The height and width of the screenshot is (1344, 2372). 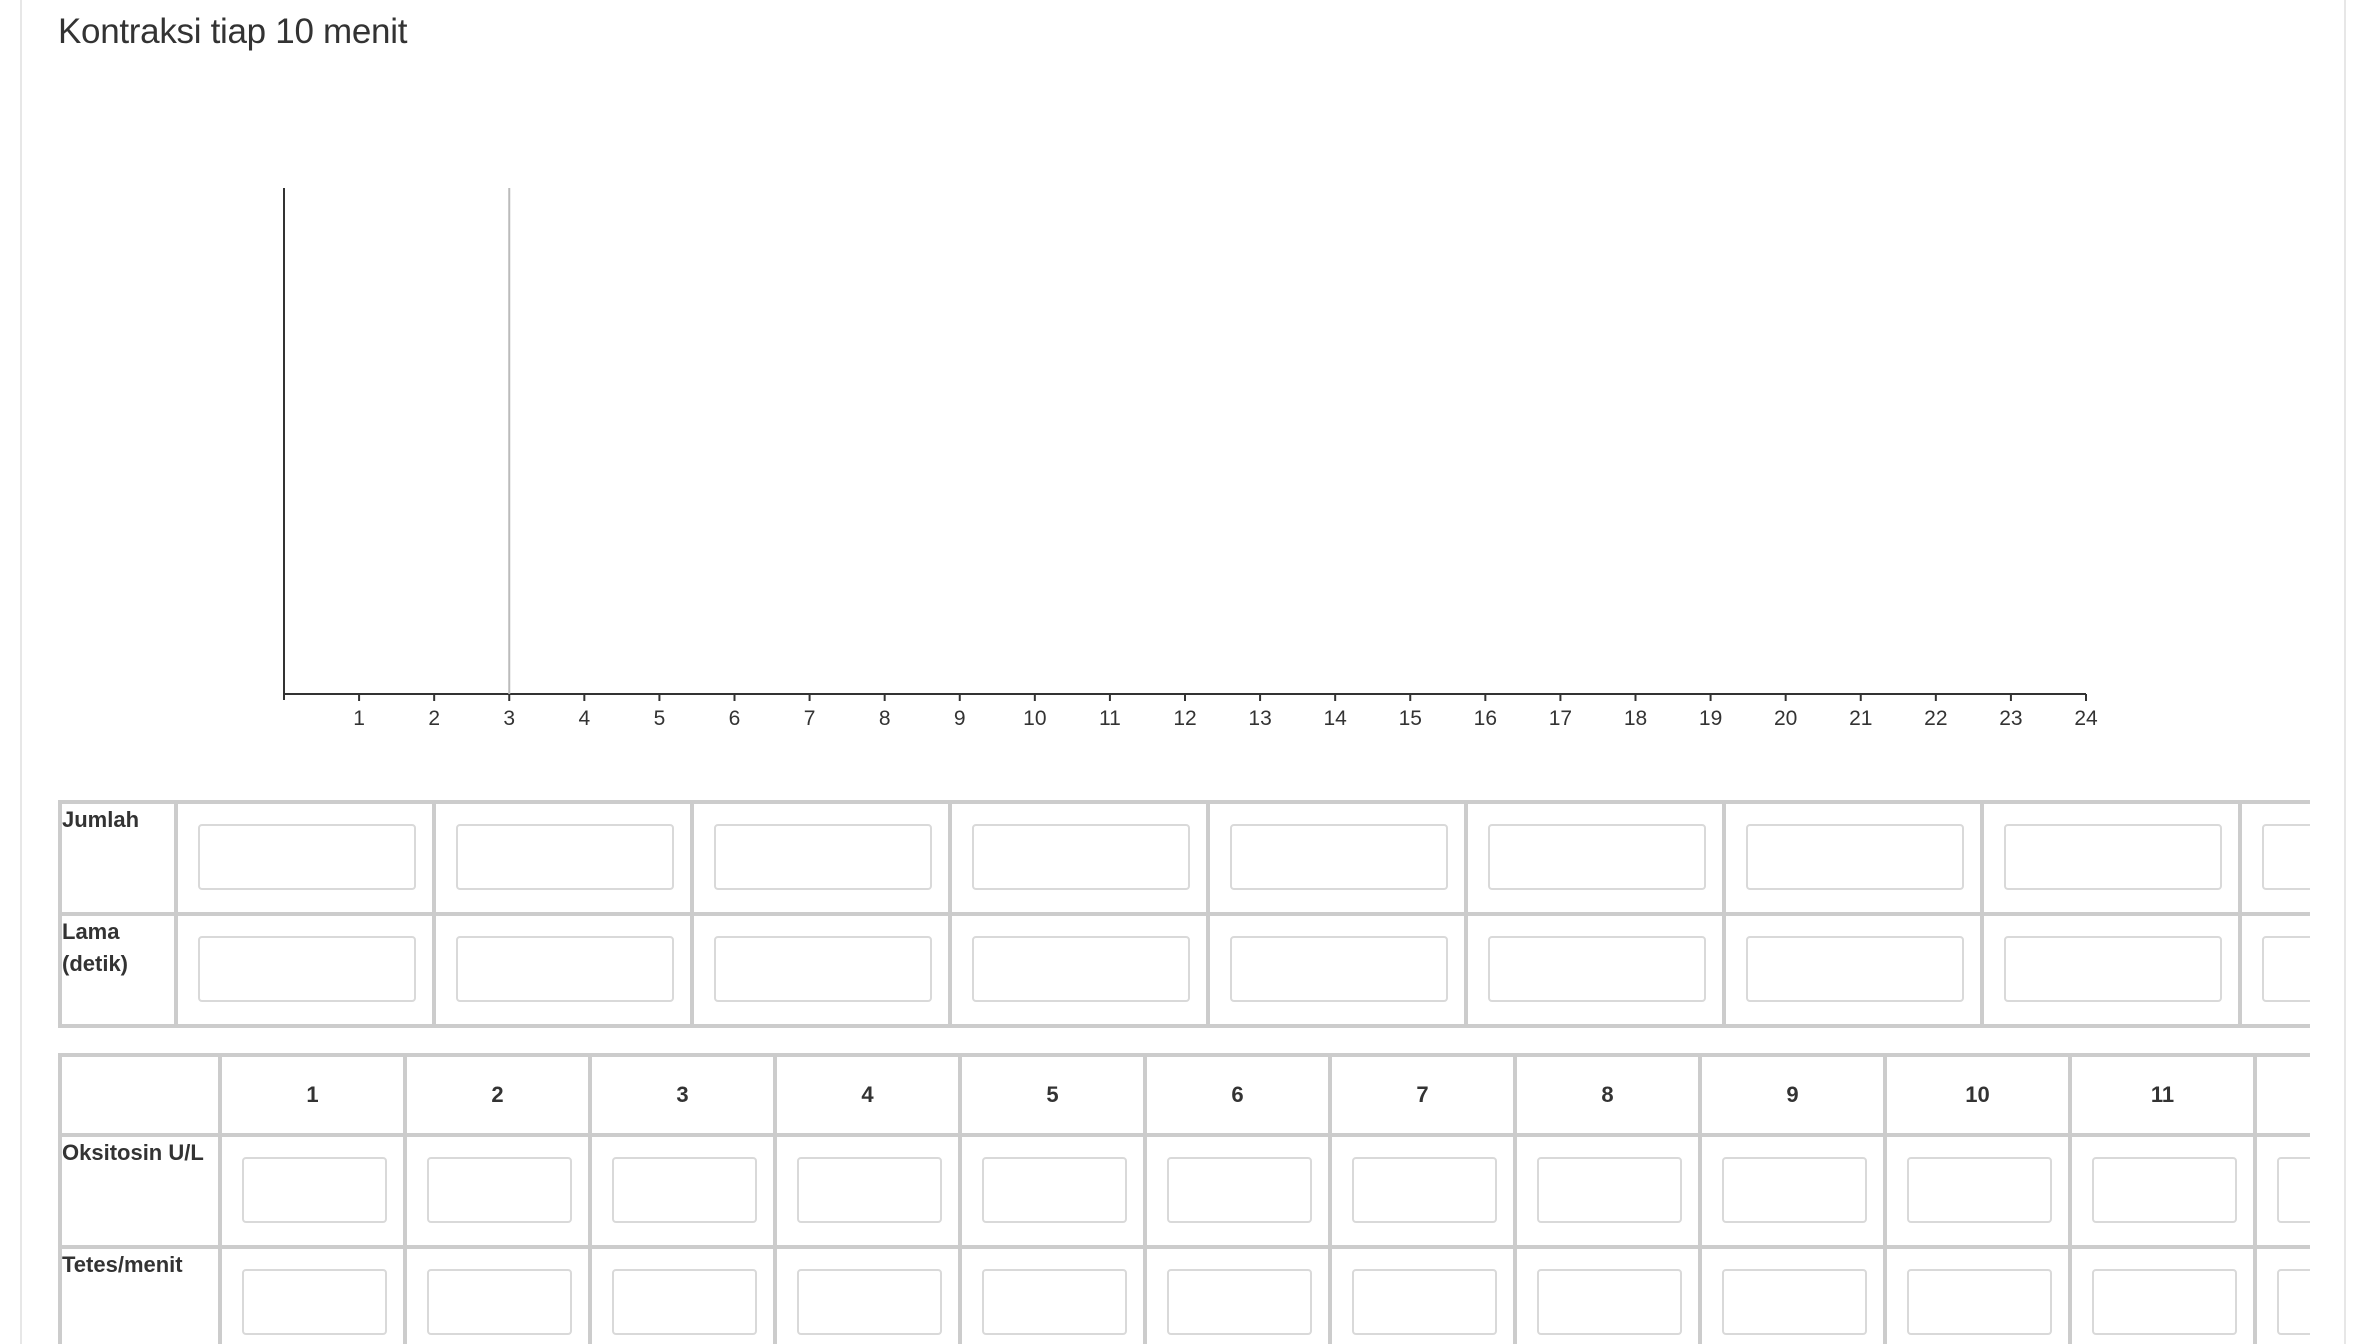 I want to click on column-header: 10, so click(x=1977, y=1095).